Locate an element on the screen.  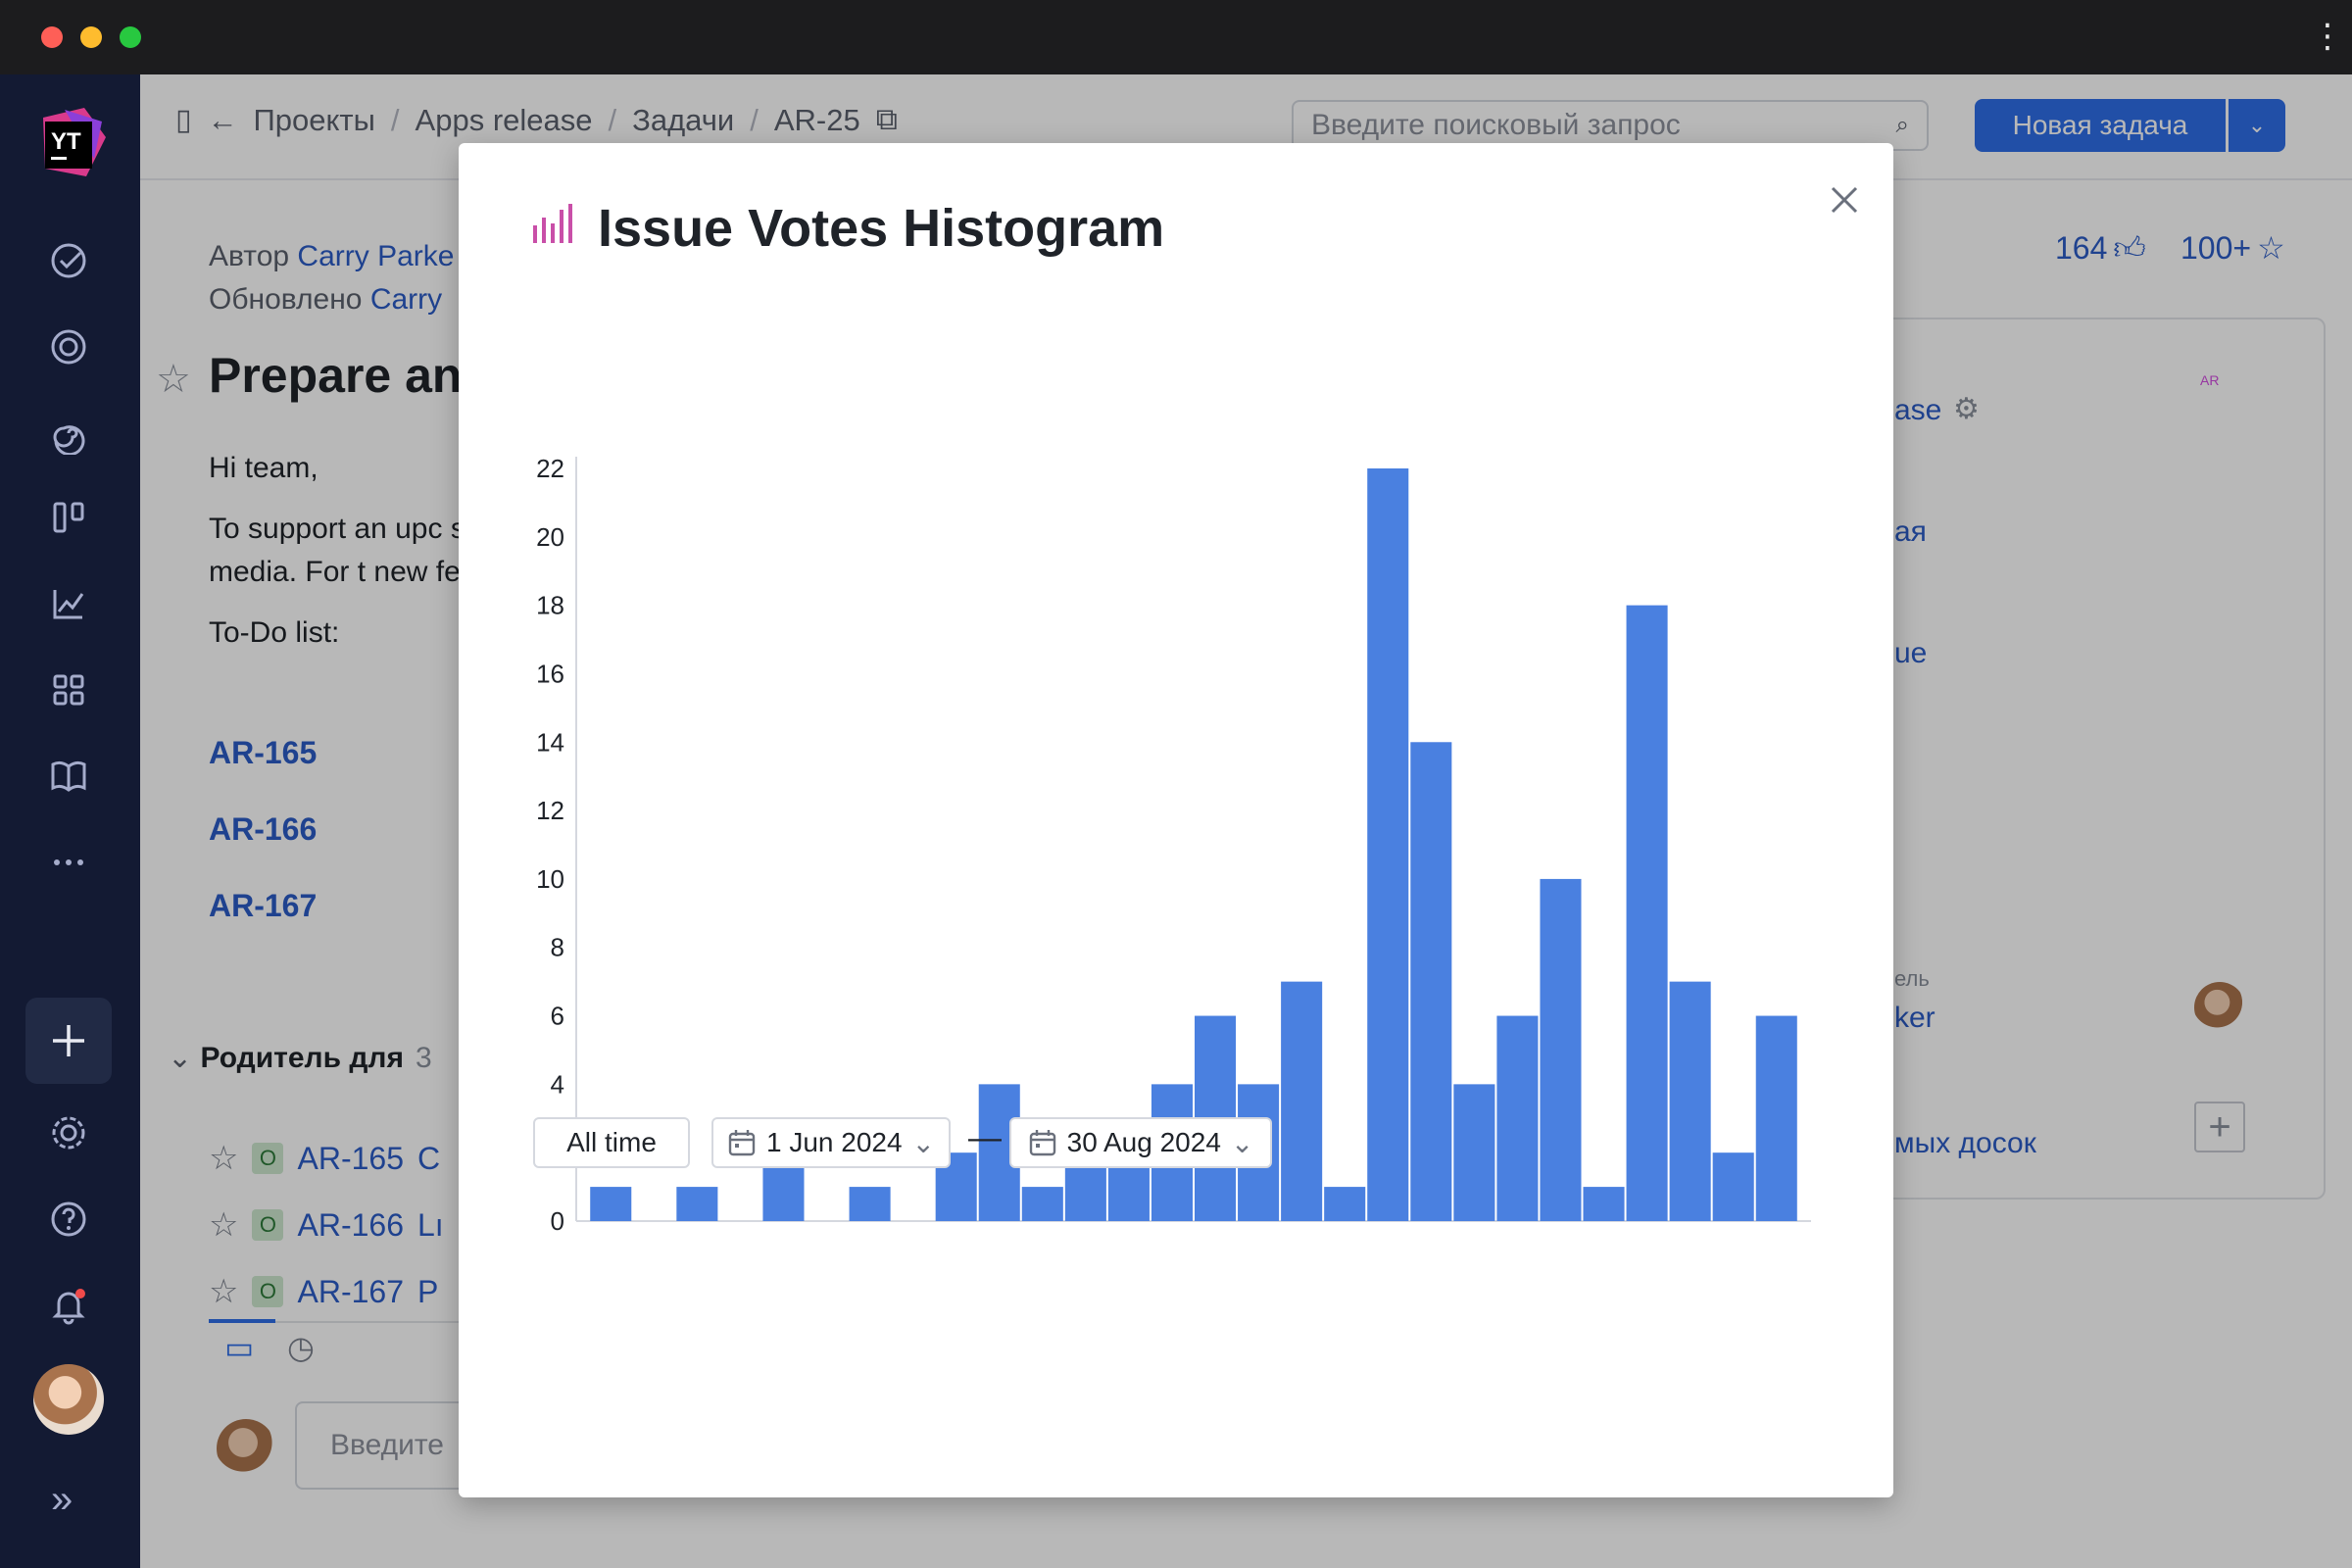
user-avatar is located at coordinates (68, 1399).